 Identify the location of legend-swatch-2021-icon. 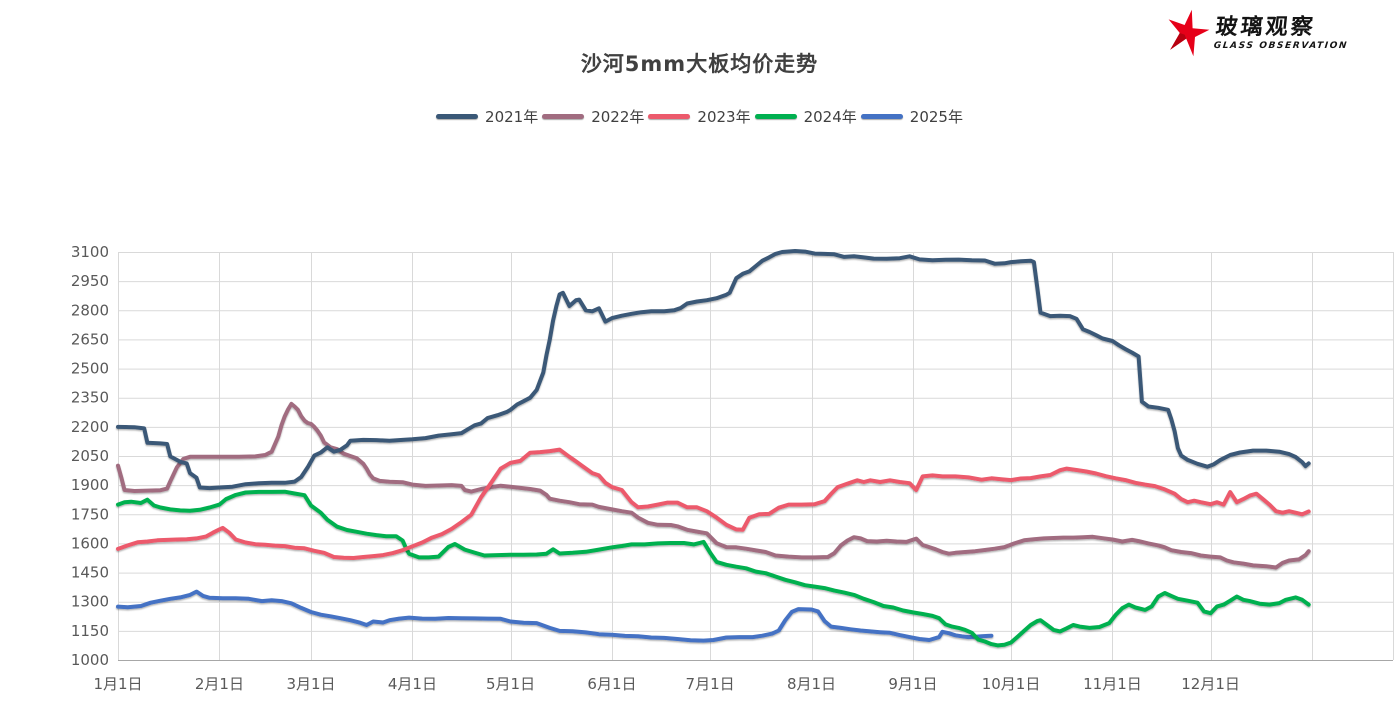
(457, 116).